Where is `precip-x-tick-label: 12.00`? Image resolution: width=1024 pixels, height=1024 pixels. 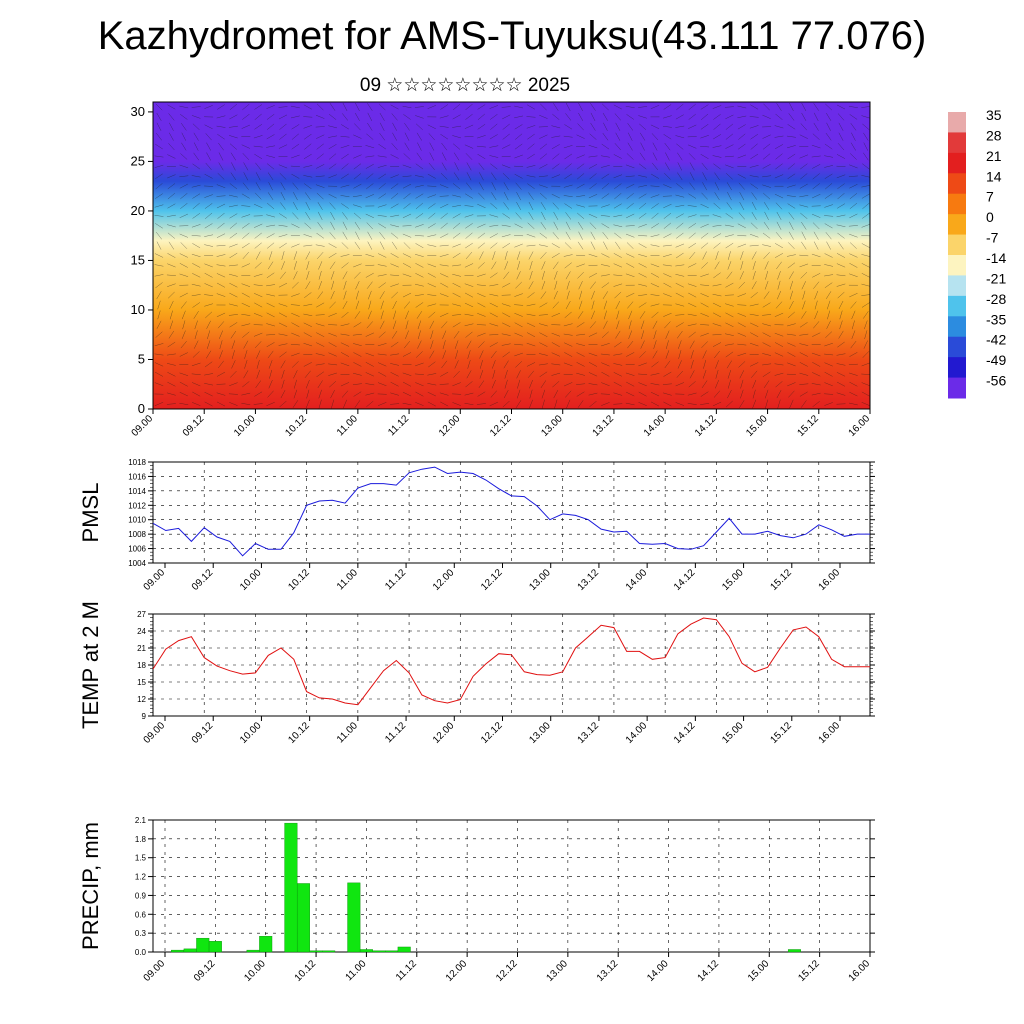 precip-x-tick-label: 12.00 is located at coordinates (457, 971).